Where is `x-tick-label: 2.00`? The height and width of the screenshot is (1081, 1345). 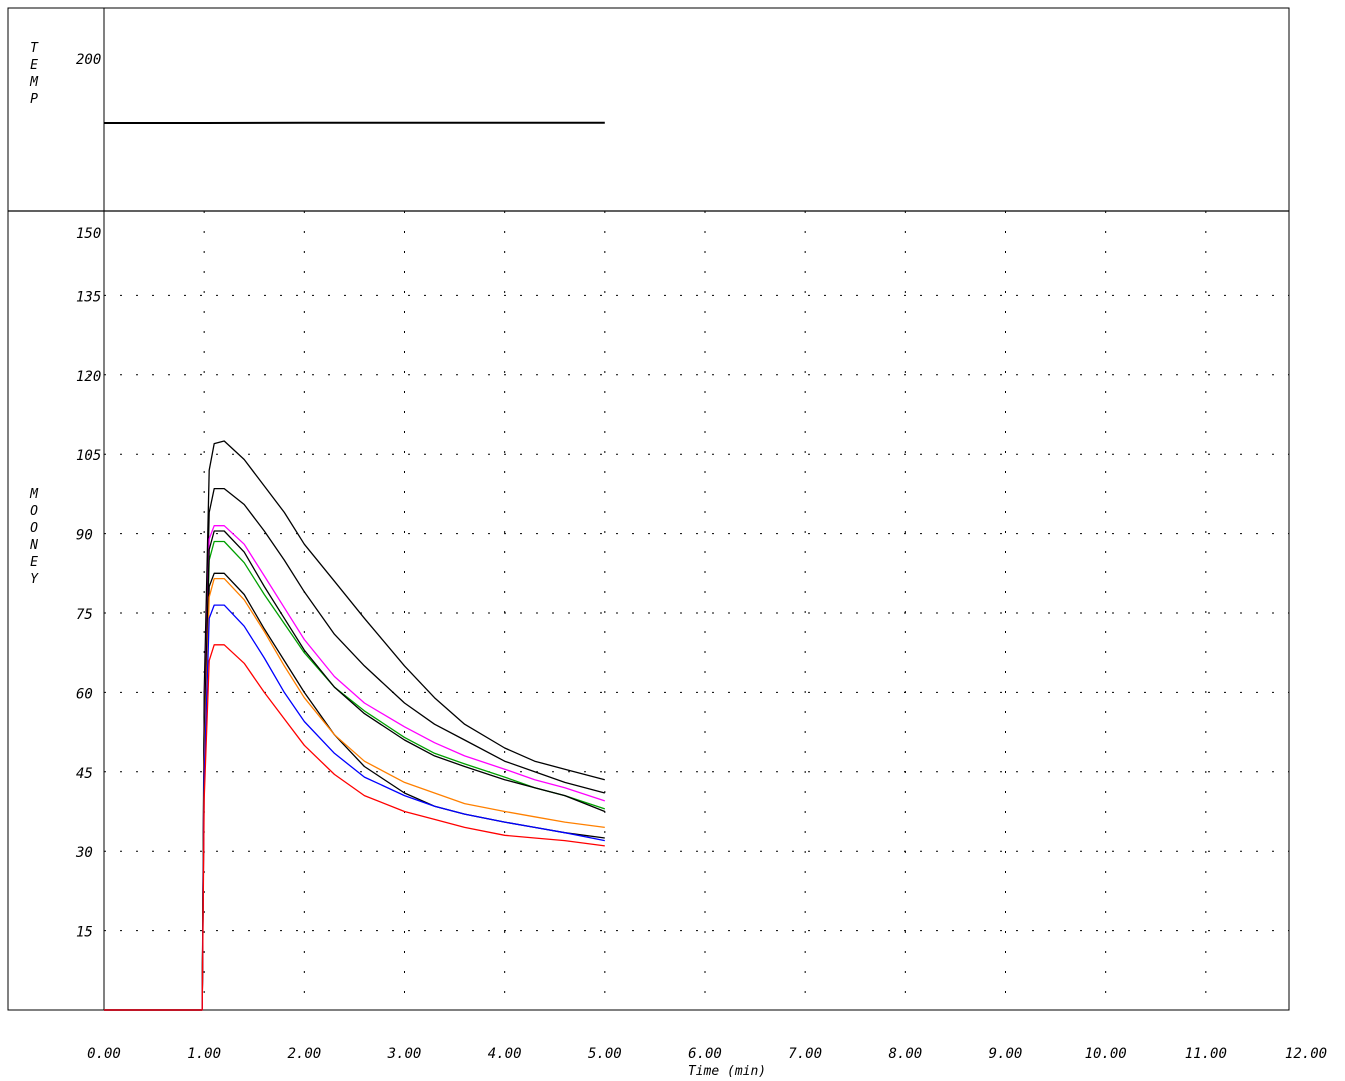 x-tick-label: 2.00 is located at coordinates (304, 1054).